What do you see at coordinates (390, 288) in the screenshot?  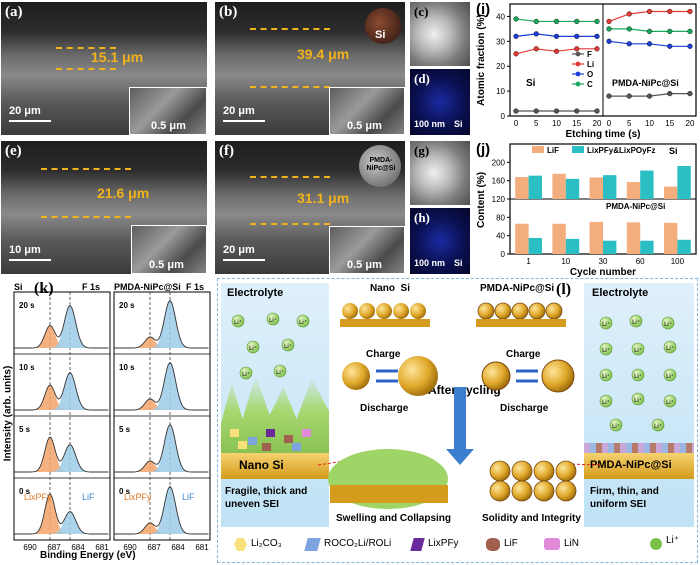 I see `top-left-title: Nano Si` at bounding box center [390, 288].